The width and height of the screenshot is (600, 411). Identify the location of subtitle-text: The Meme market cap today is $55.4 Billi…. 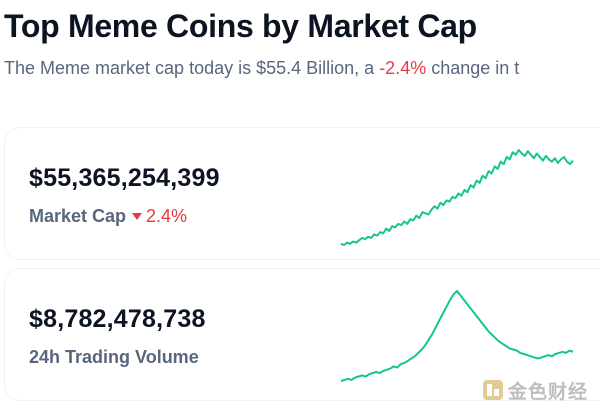
(192, 68).